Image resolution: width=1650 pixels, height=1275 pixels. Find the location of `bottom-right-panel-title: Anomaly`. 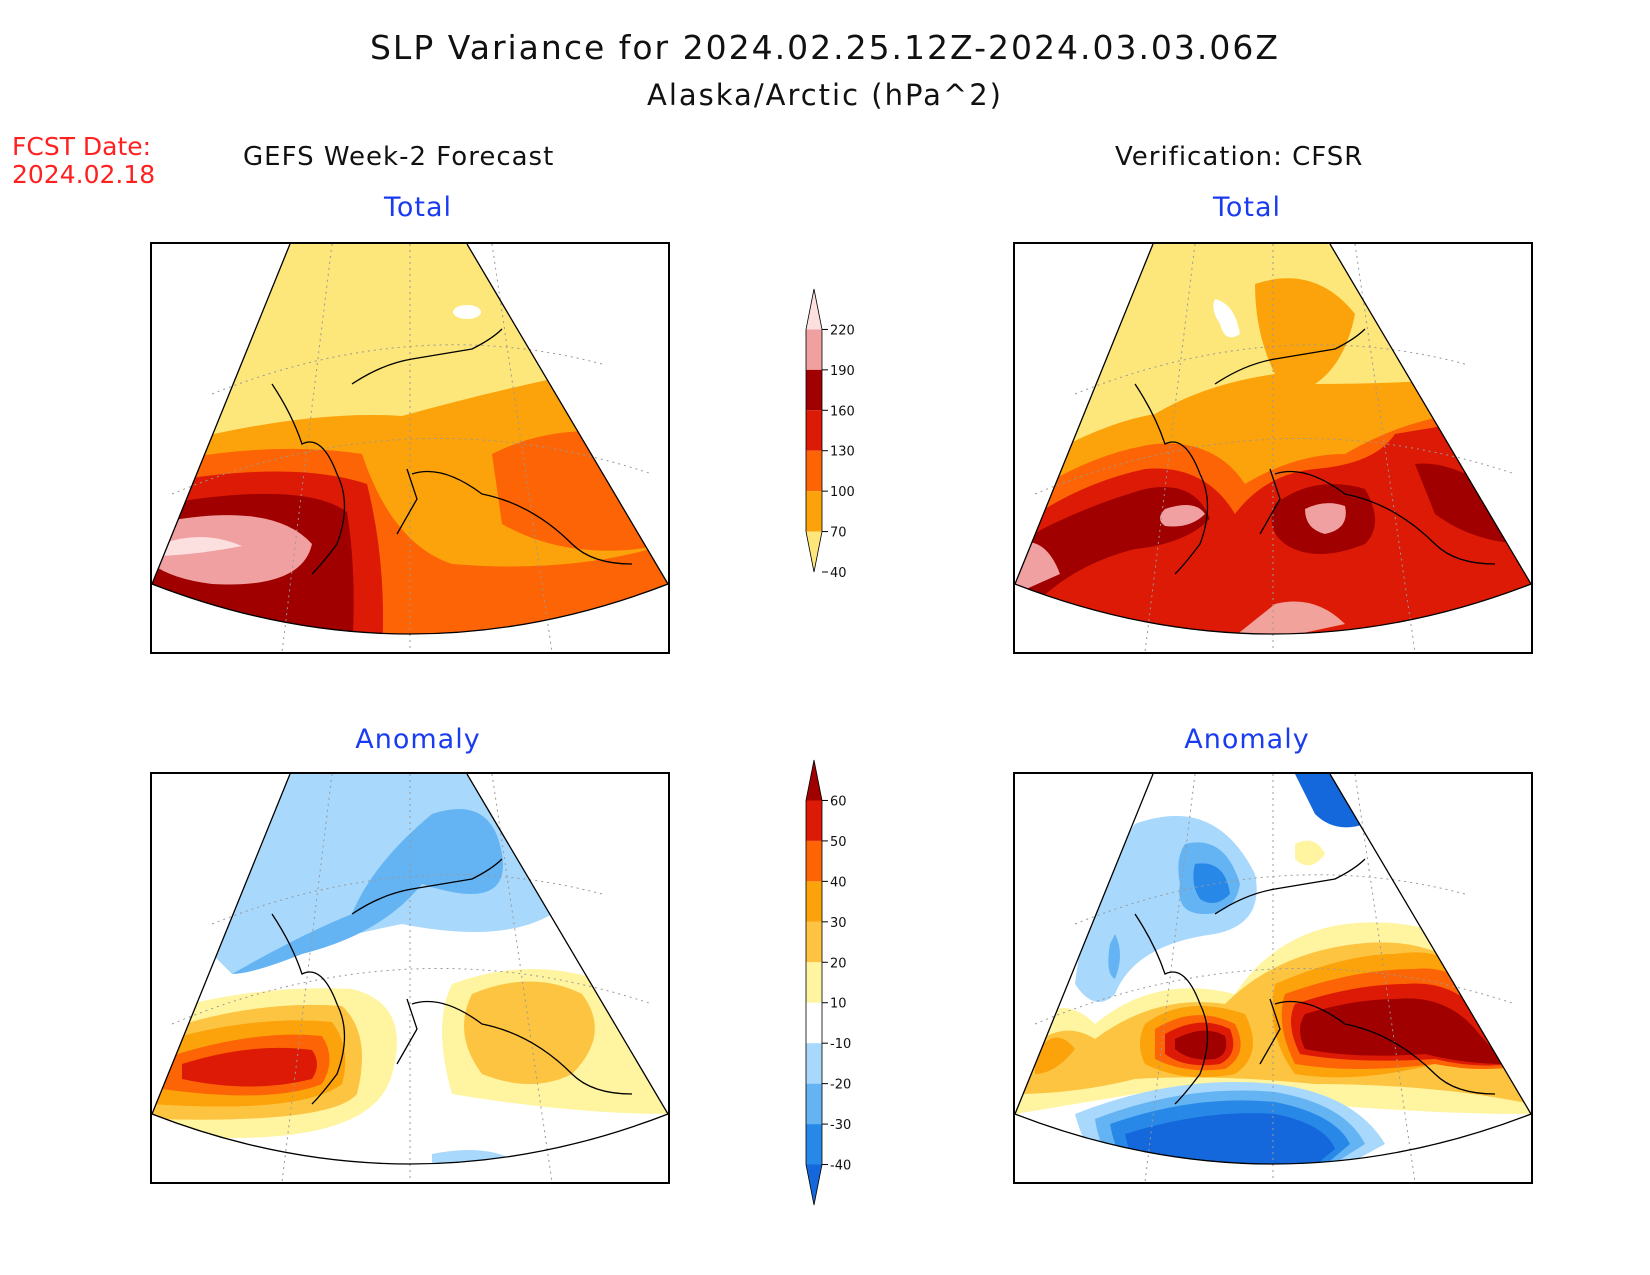

bottom-right-panel-title: Anomaly is located at coordinates (1247, 739).